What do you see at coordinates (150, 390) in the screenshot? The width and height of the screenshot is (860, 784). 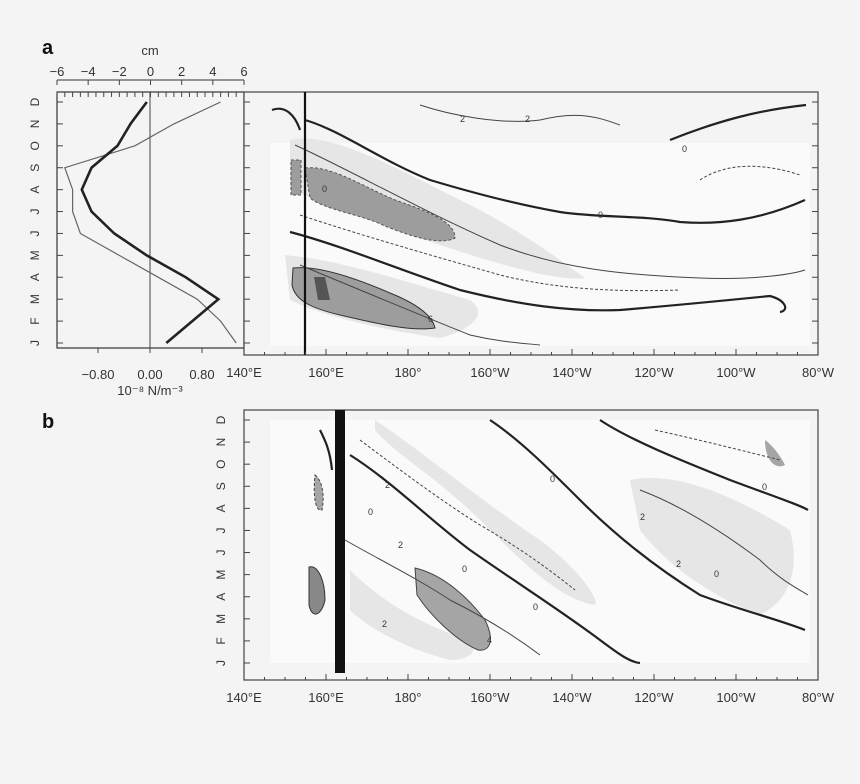 I see `side-bottom-axis-label: 10⁻⁸ N/m⁻³` at bounding box center [150, 390].